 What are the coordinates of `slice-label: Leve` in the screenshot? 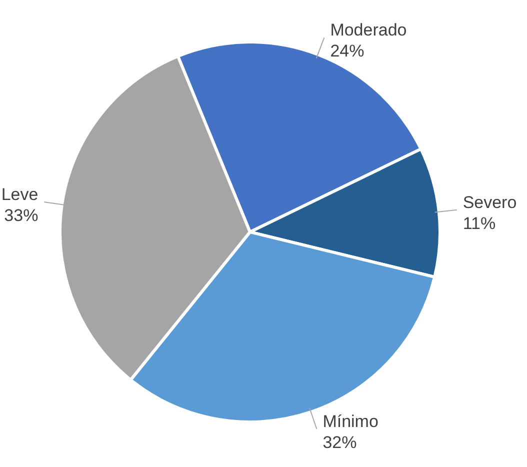 It's located at (19, 194).